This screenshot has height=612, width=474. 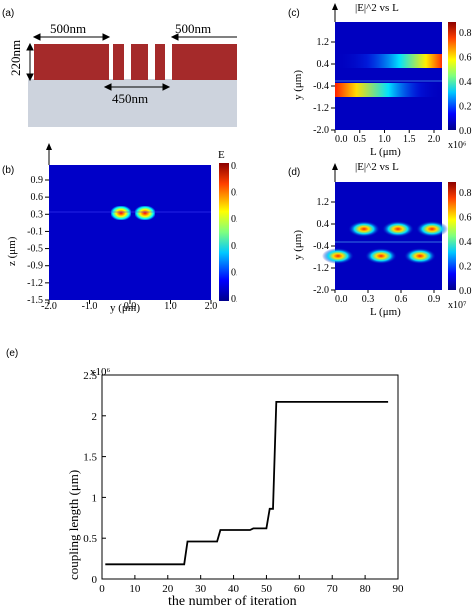 What do you see at coordinates (234, 219) in the screenshot?
I see `panel-b-colorbar-tick: 0.3` at bounding box center [234, 219].